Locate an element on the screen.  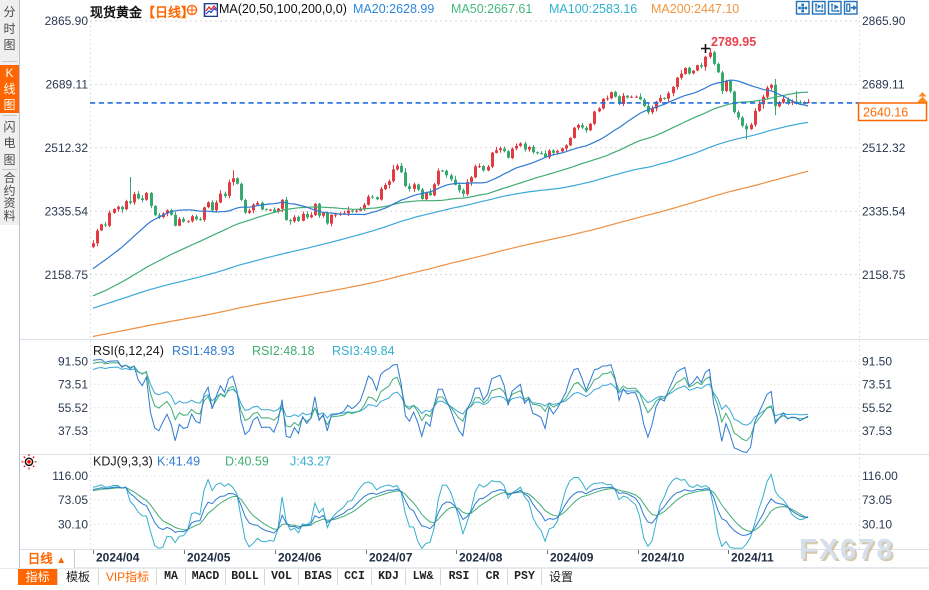
svg-text: J:43.27 is located at coordinates (310, 462).